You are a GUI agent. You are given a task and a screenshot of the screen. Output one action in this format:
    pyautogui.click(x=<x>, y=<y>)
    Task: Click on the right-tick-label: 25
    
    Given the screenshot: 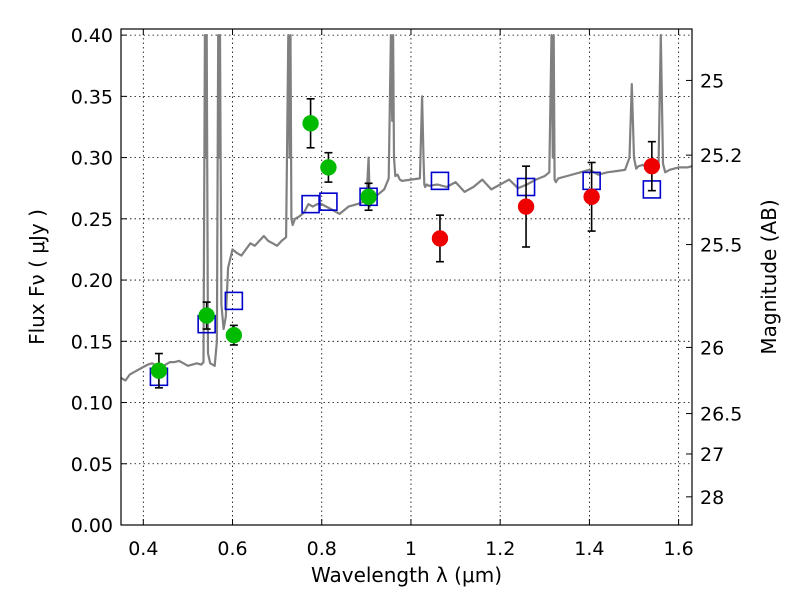 What is the action you would take?
    pyautogui.click(x=712, y=81)
    